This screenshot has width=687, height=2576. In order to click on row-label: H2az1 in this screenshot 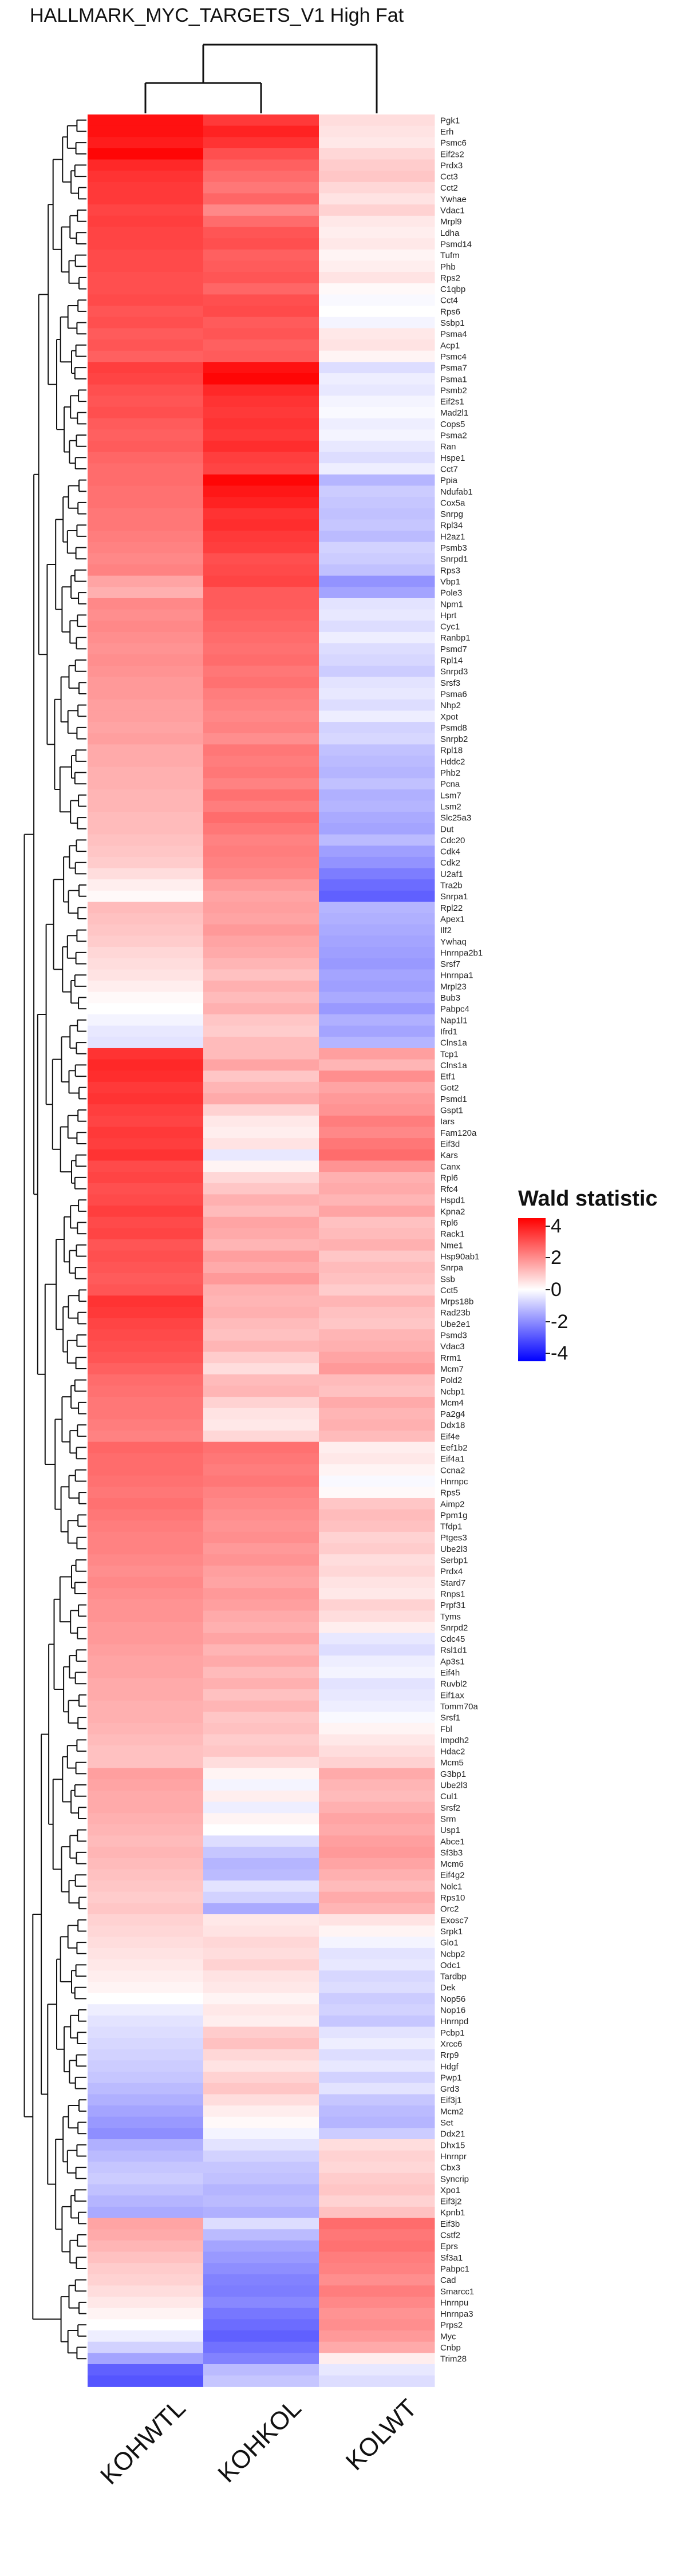, I will do `click(453, 537)`.